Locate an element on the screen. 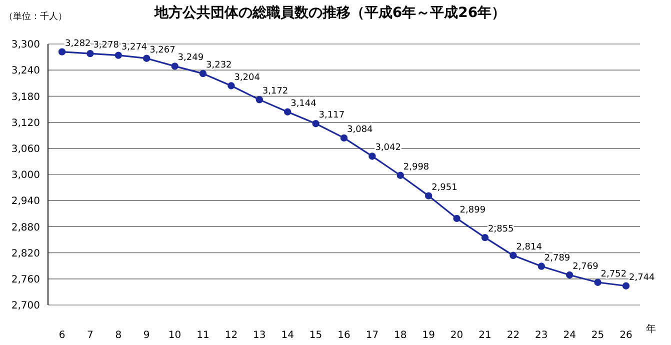 This screenshot has height=345, width=671. data-label: 3,204 is located at coordinates (247, 77).